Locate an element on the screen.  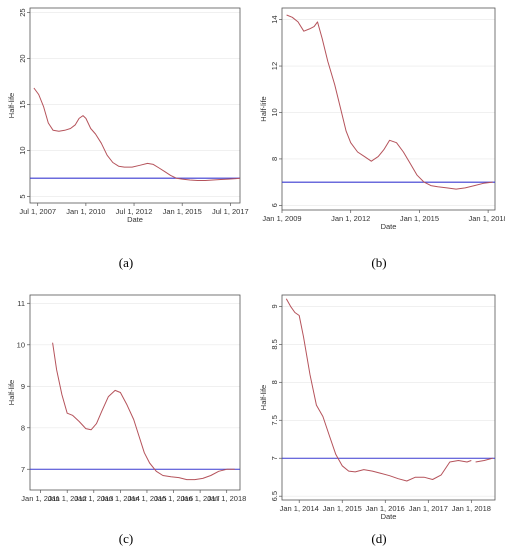
x-tick-label-d-3: Jan 1, 2017 is located at coordinates (428, 508).